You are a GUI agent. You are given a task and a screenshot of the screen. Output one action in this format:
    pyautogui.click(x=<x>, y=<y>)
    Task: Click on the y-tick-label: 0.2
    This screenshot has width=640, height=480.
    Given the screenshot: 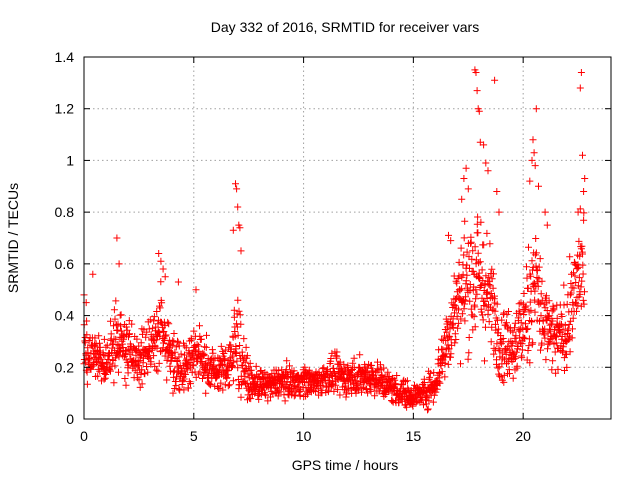 What is the action you would take?
    pyautogui.click(x=65, y=367)
    